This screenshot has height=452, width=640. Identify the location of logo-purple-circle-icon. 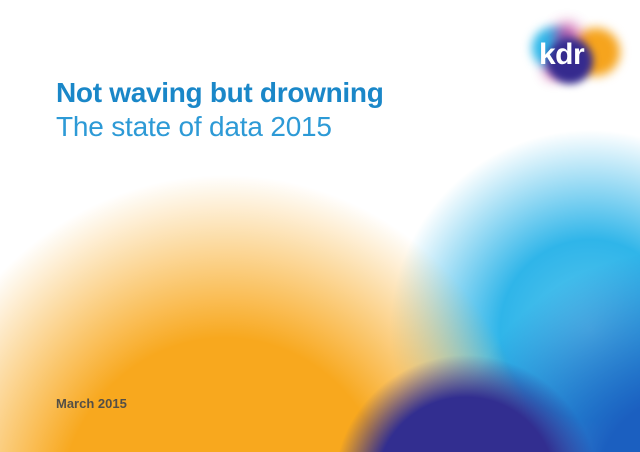
(570, 61).